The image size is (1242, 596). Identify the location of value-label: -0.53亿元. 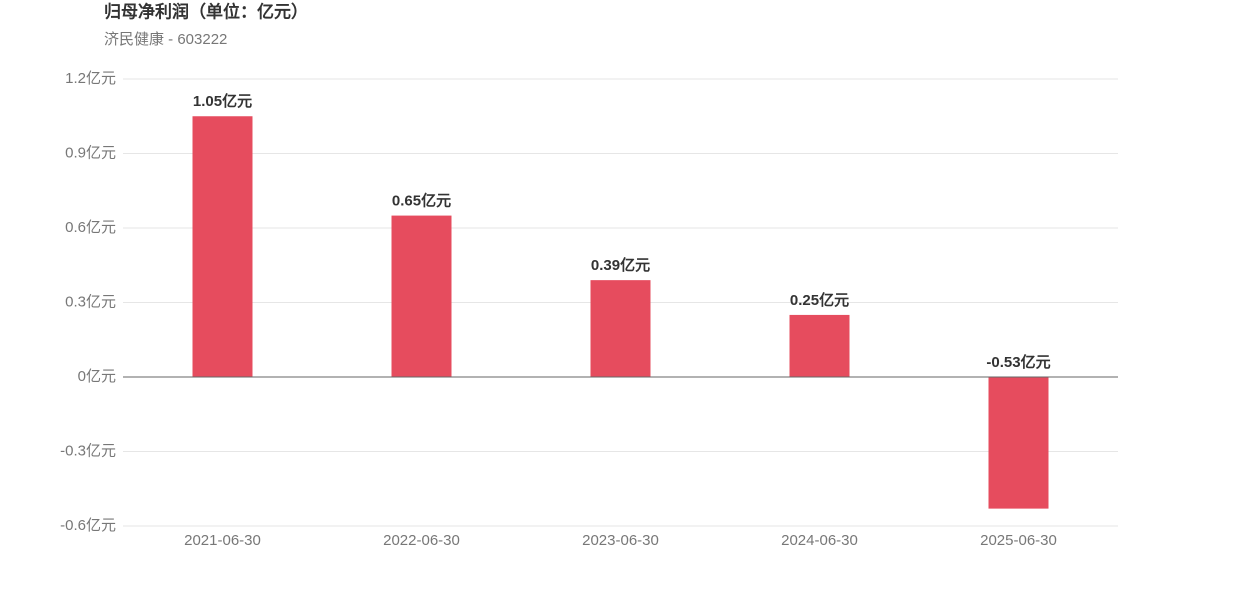
(1018, 362).